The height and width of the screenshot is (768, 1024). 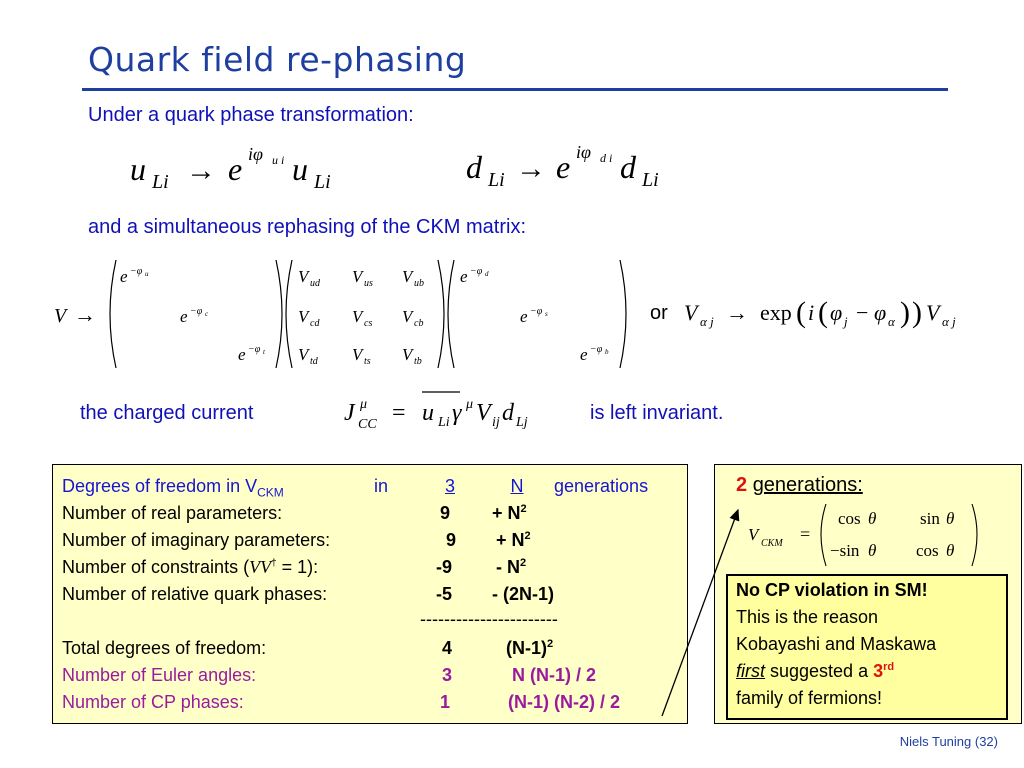 I want to click on dof-euler-vN: N (N-1) / 2, so click(x=554, y=675).